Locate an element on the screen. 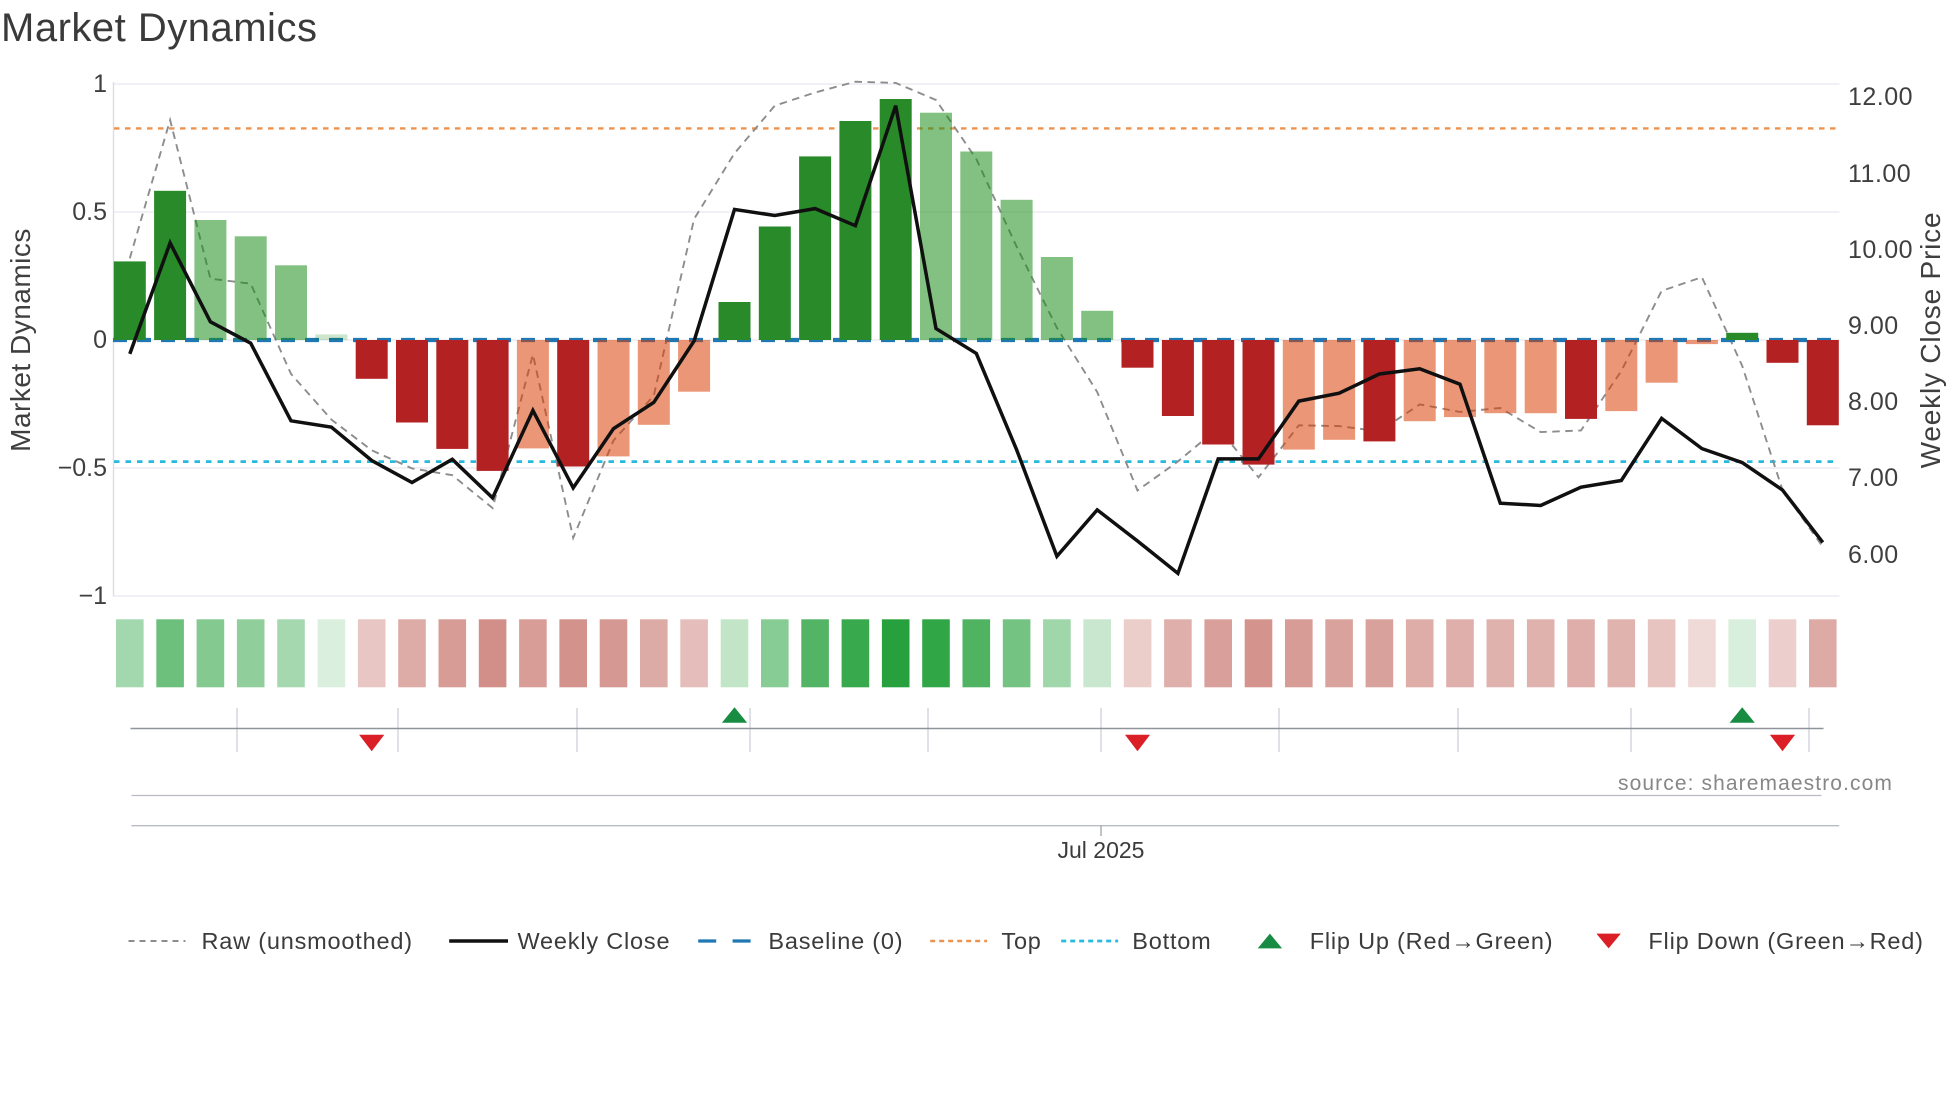  svg-text: Flip Up (Red→Green) is located at coordinates (1432, 941).